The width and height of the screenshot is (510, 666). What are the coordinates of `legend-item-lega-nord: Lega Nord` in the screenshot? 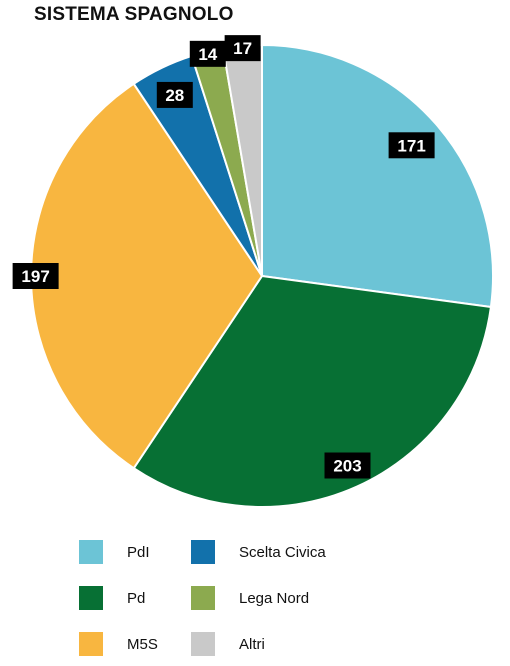 It's located at (250, 598).